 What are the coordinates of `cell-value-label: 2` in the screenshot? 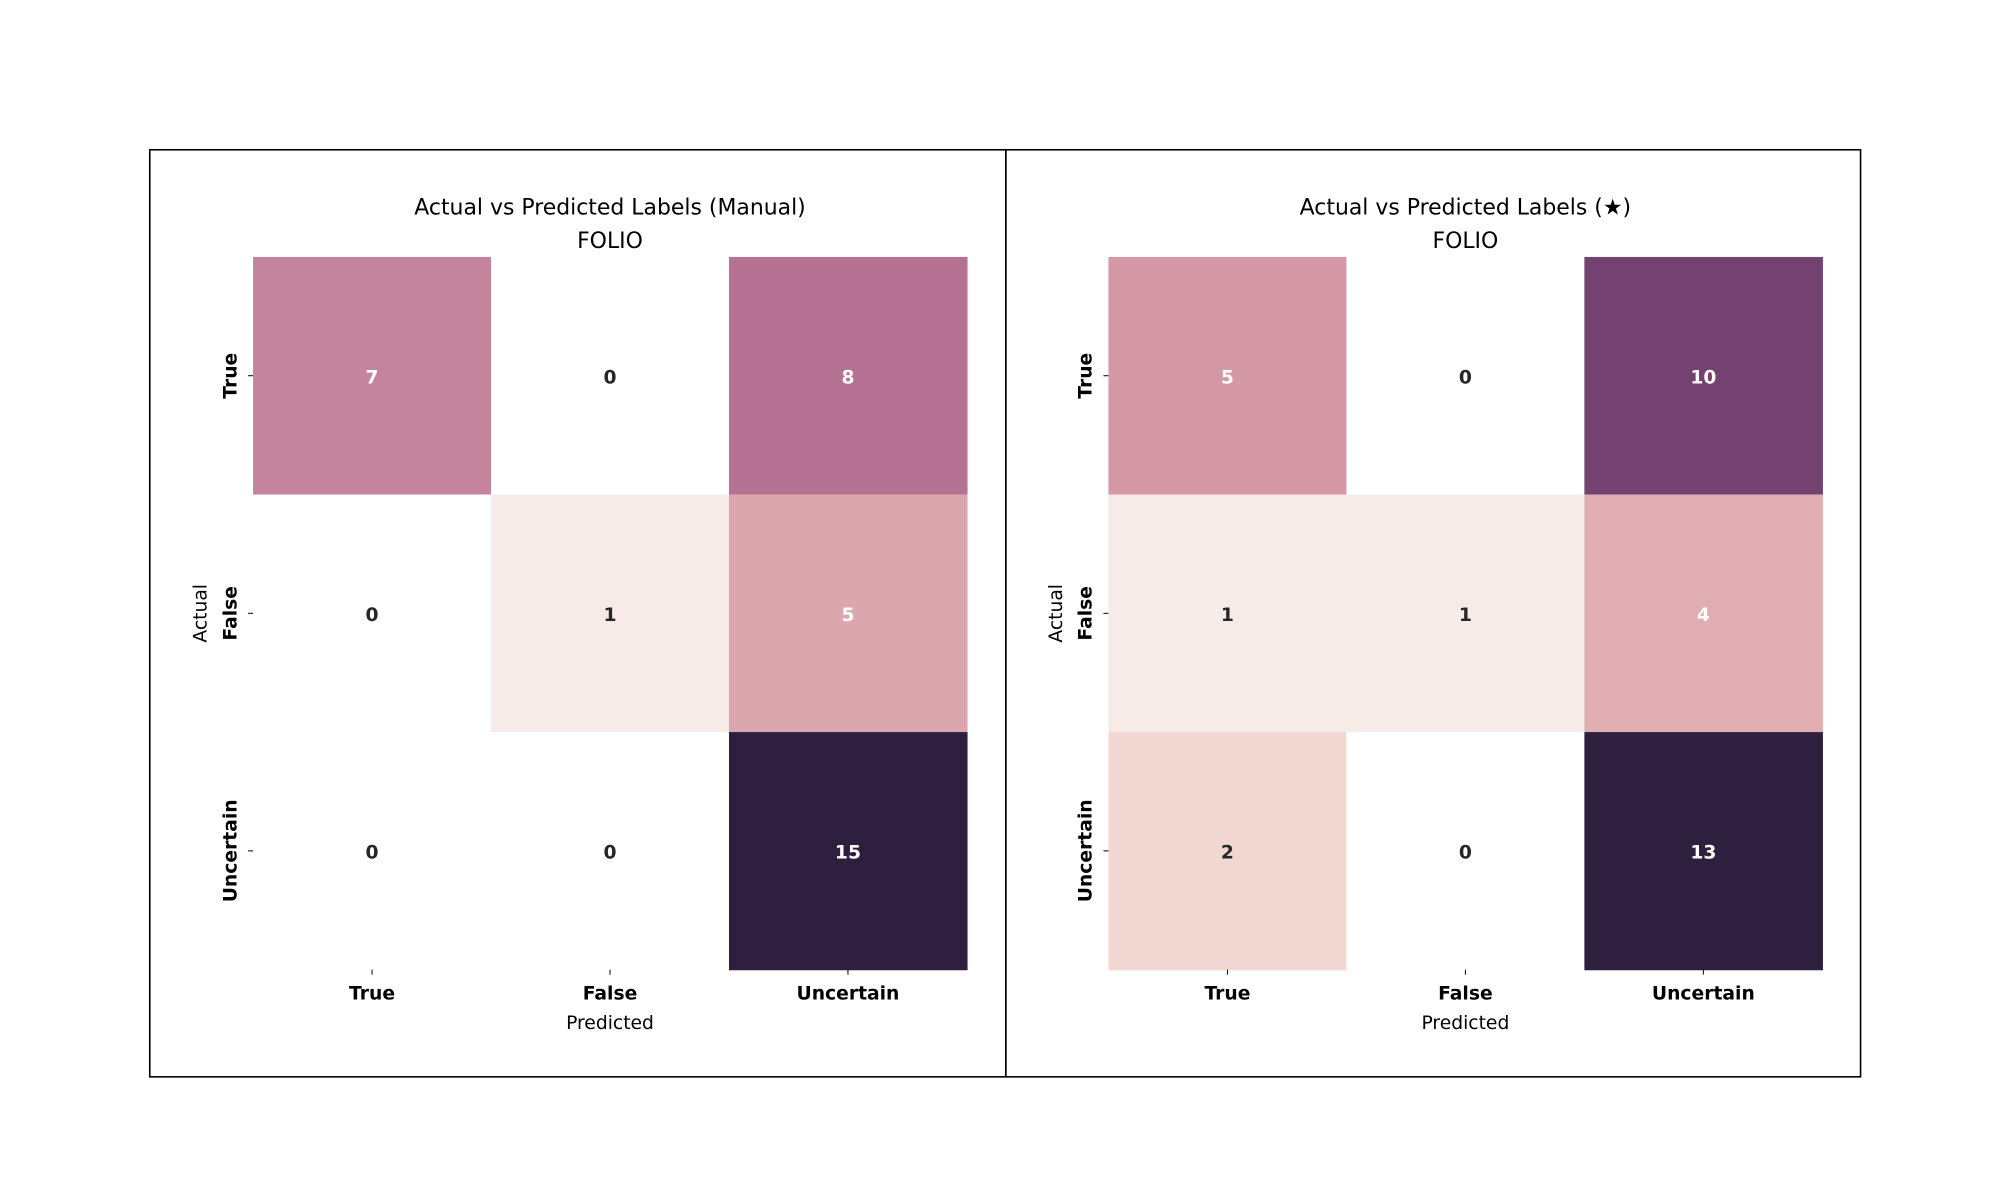 It's located at (1227, 853).